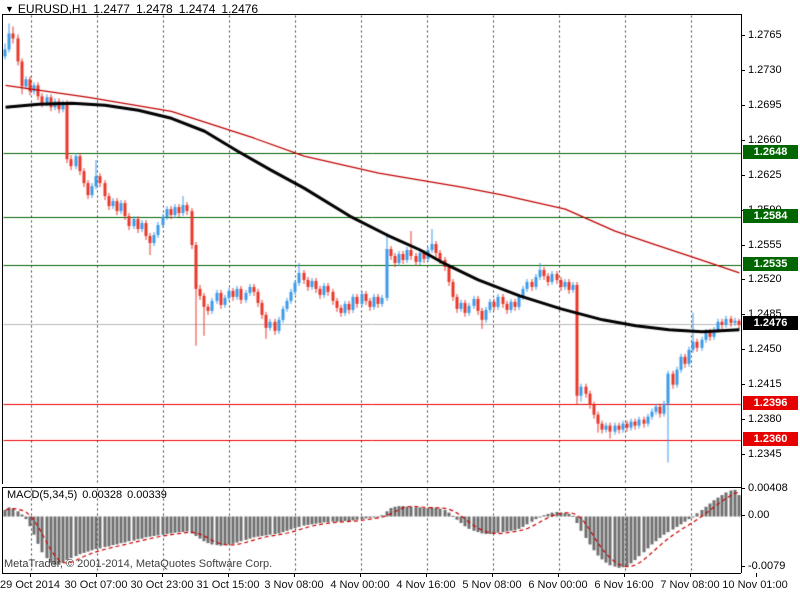 This screenshot has width=800, height=600. What do you see at coordinates (228, 585) in the screenshot?
I see `time-axis-label: 31 Oct 15:00` at bounding box center [228, 585].